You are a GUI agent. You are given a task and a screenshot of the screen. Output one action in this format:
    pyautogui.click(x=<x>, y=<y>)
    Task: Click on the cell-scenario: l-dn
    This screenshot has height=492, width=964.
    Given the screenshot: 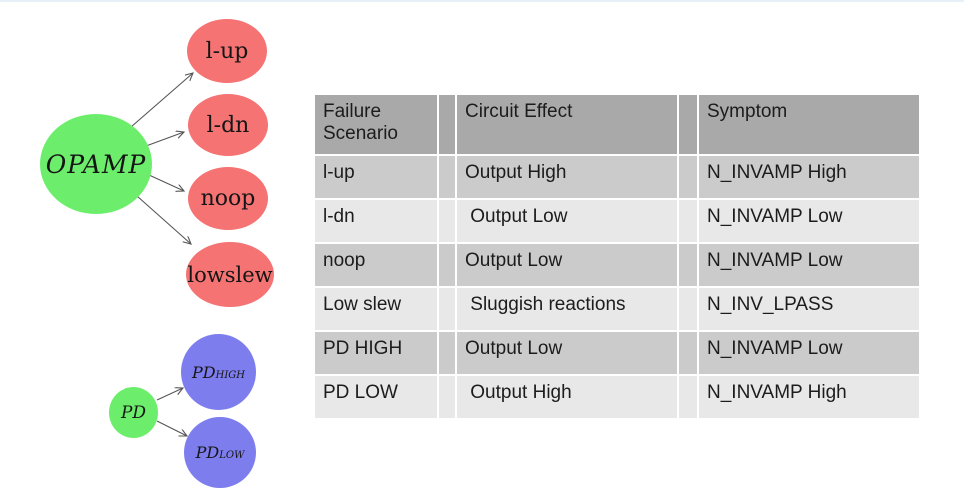 What is the action you would take?
    pyautogui.click(x=376, y=221)
    